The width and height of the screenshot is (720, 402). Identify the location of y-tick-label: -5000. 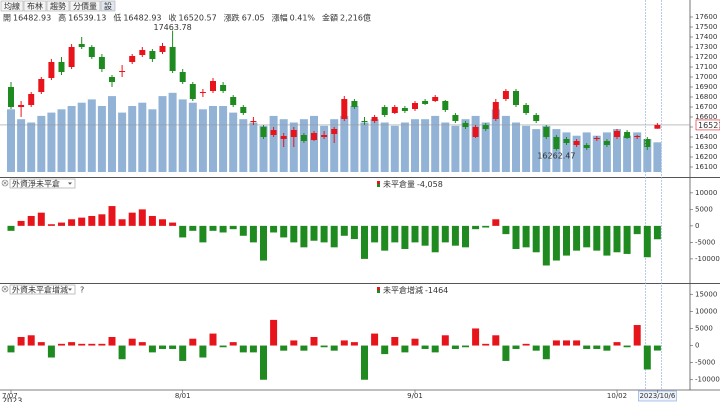
(705, 363).